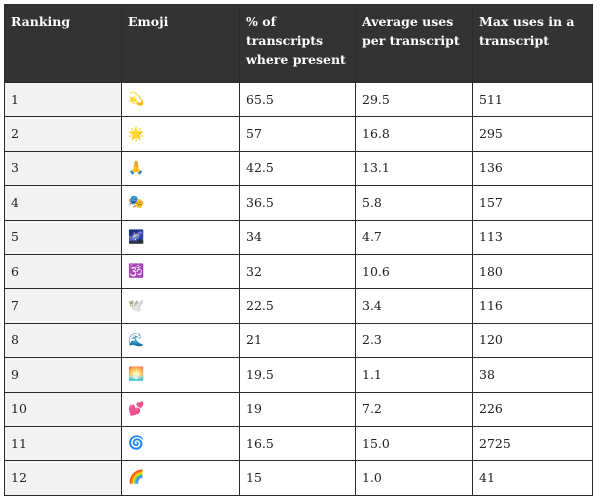 The height and width of the screenshot is (498, 600). What do you see at coordinates (180, 99) in the screenshot?
I see `cell-emoji: 💫` at bounding box center [180, 99].